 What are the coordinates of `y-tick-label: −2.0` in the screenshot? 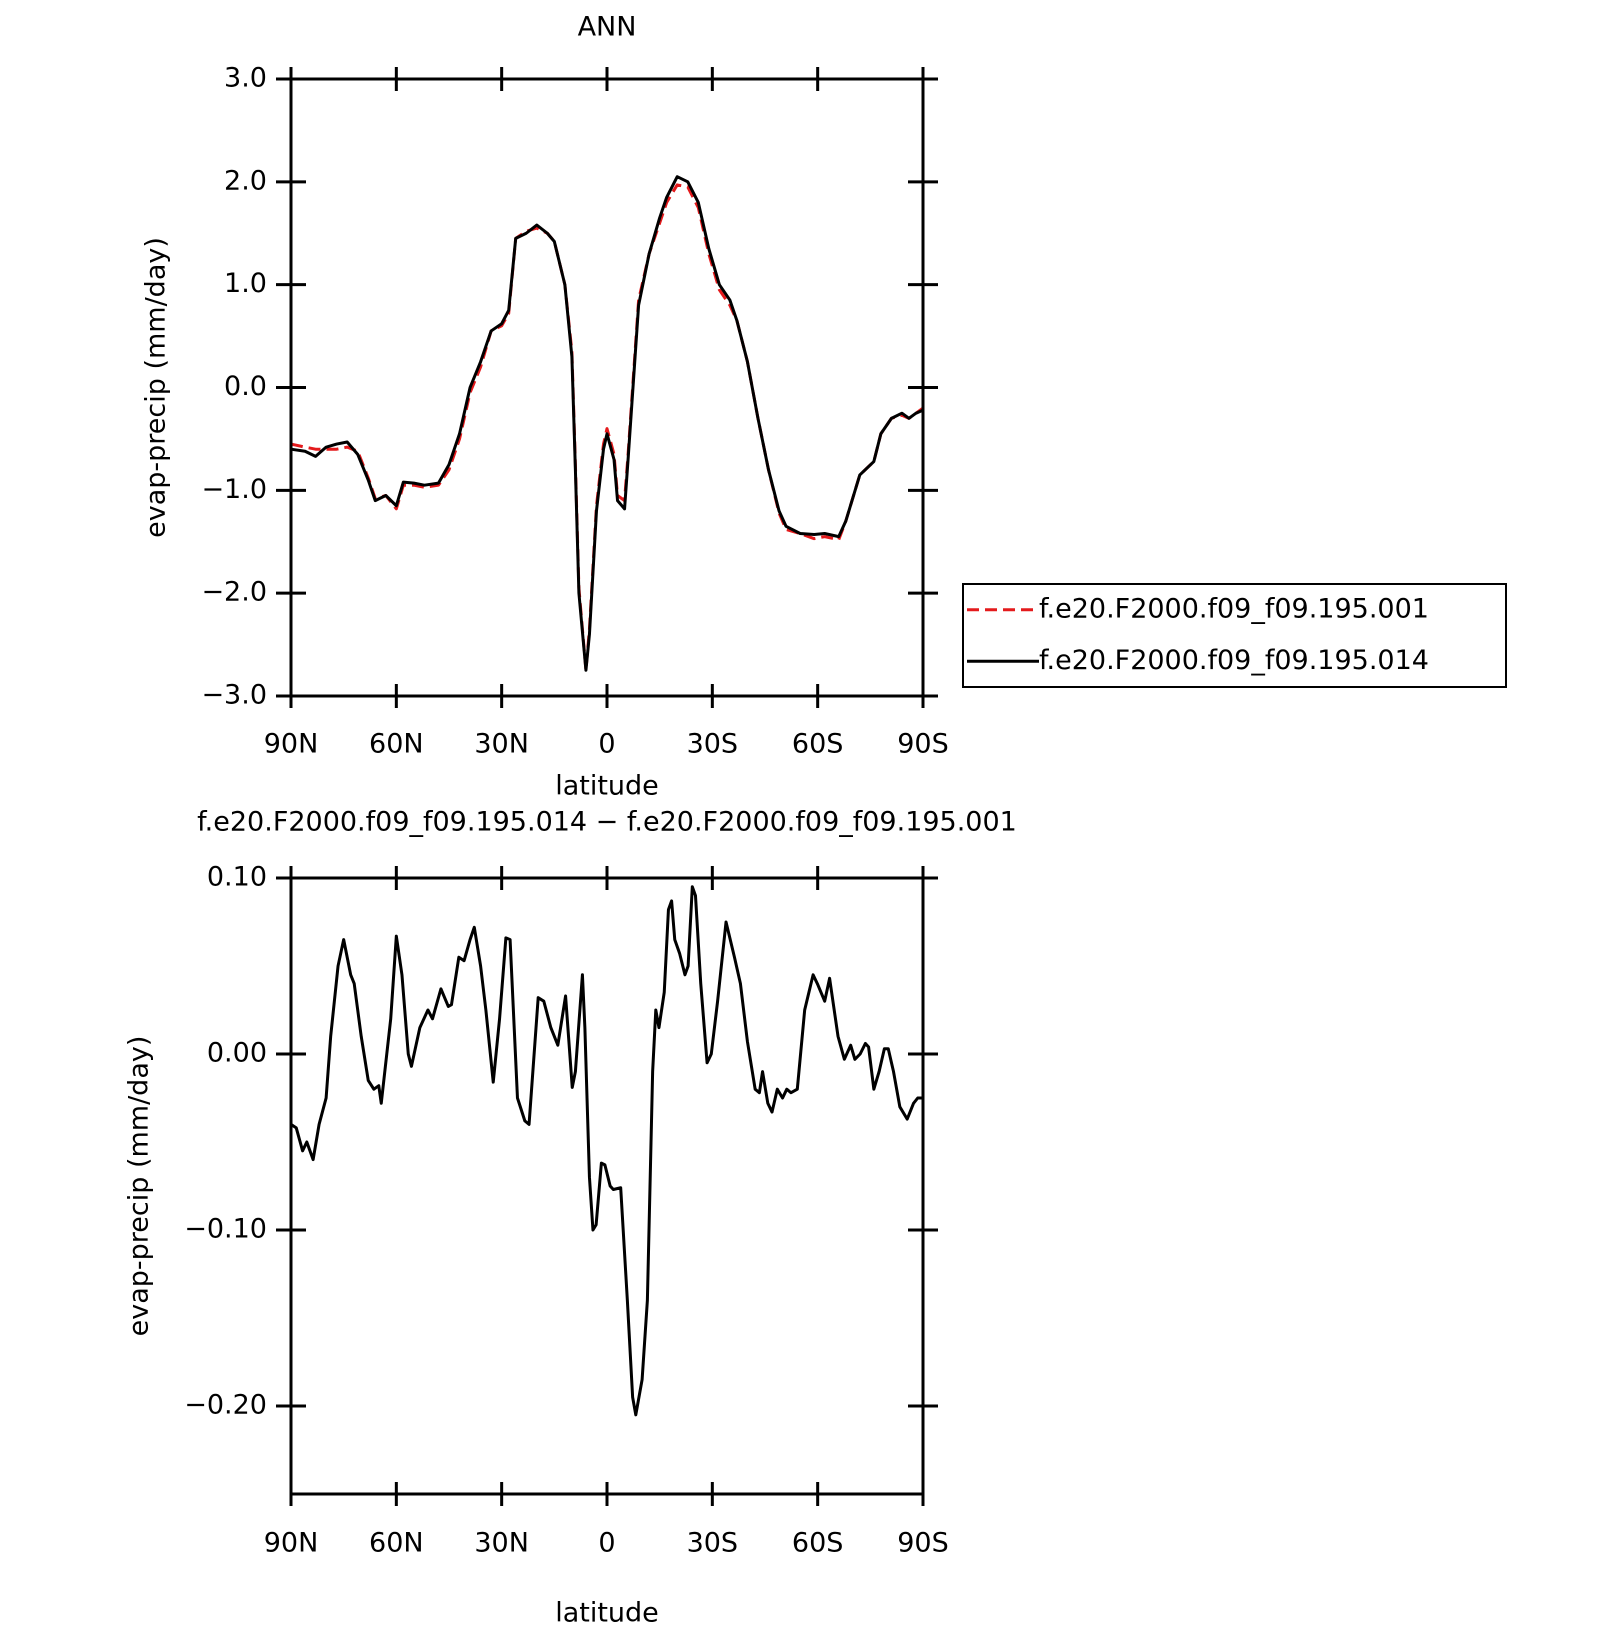 It's located at (234, 592).